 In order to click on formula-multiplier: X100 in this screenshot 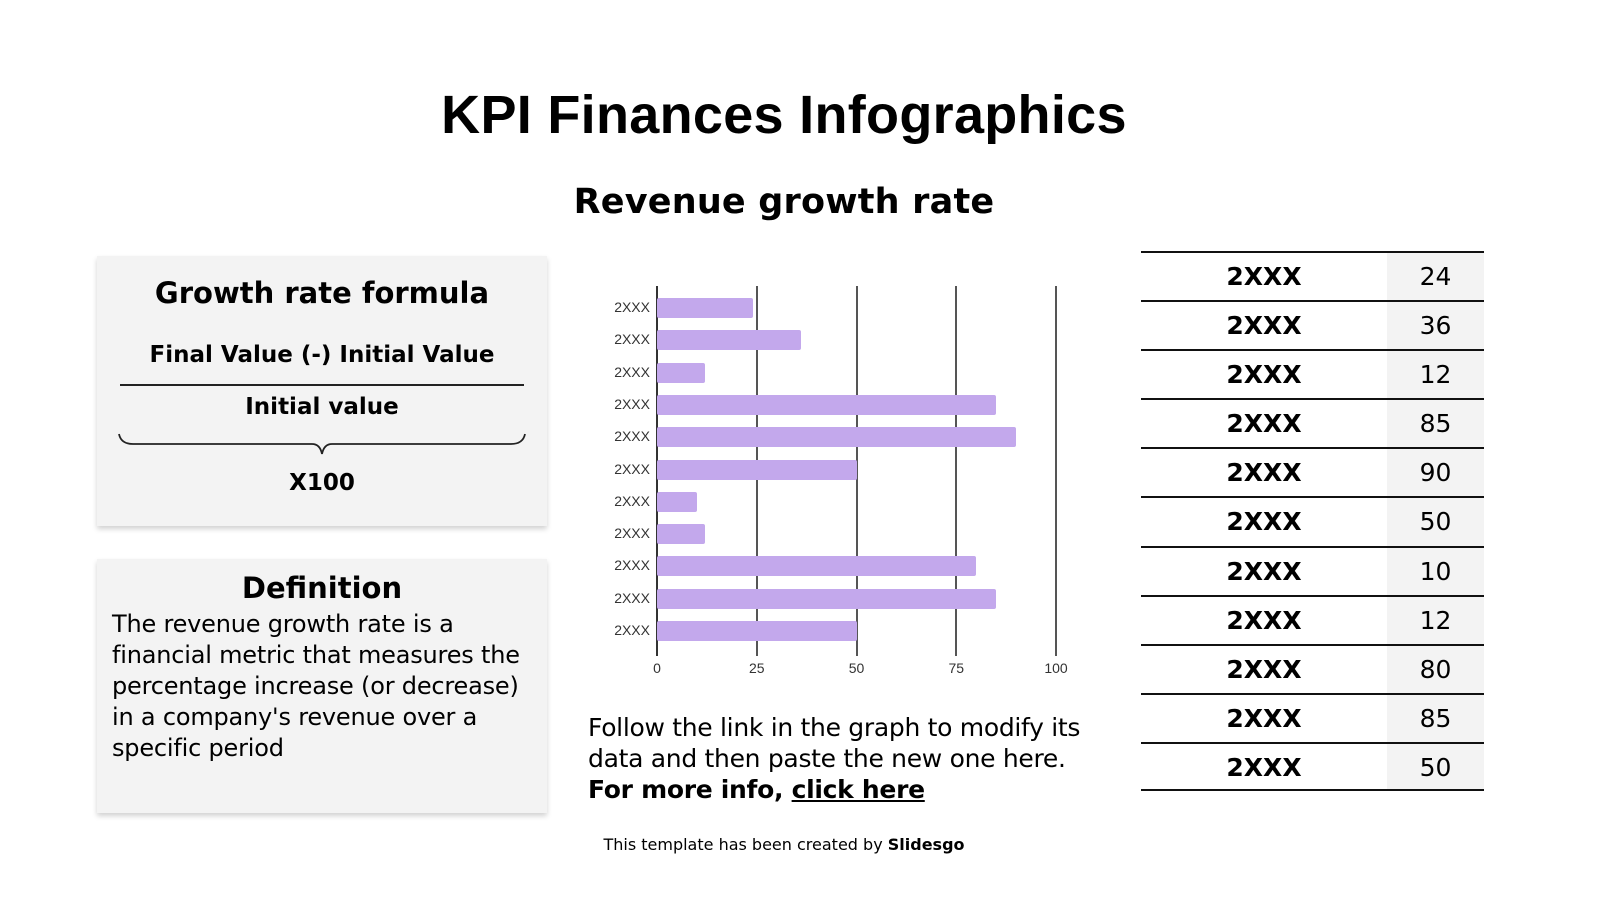, I will do `click(322, 483)`.